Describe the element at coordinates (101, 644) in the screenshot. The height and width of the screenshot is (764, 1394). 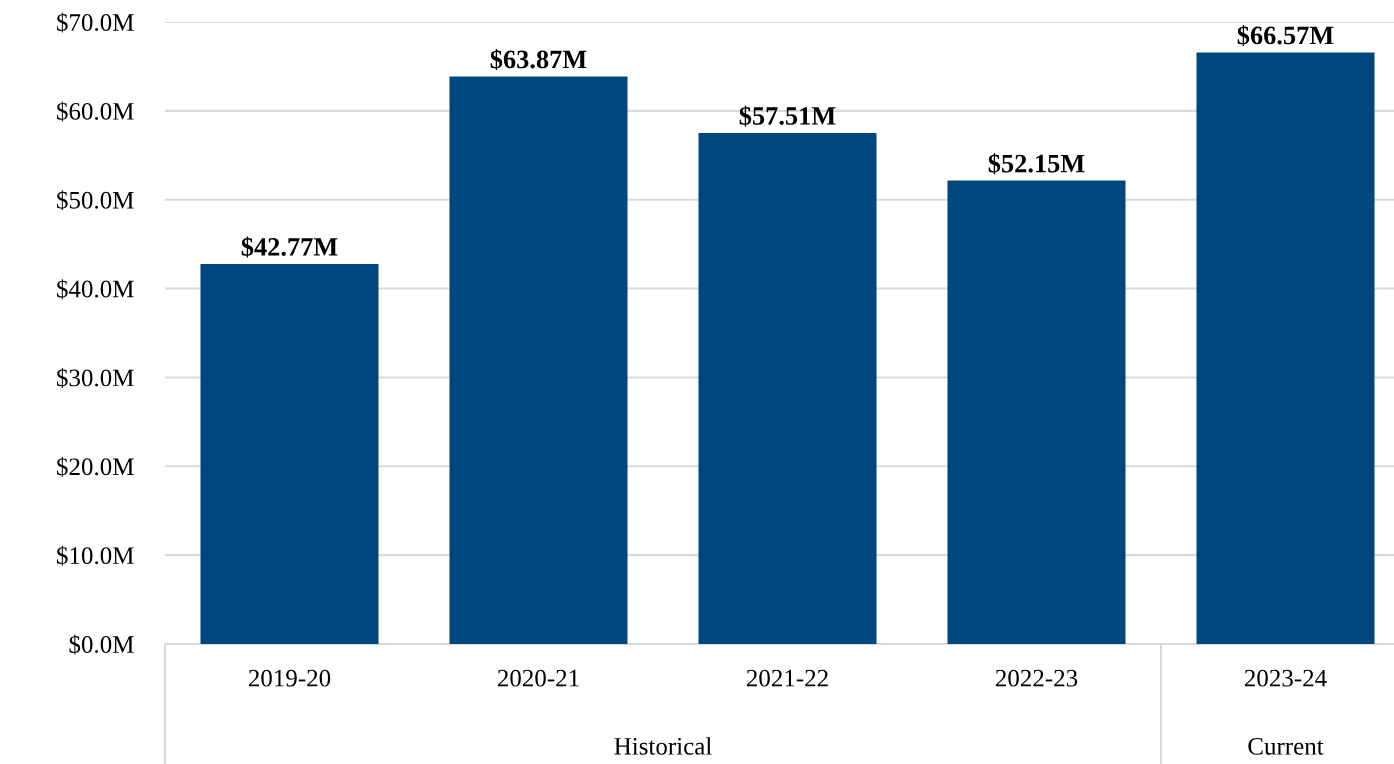
I see `y-tick-label: $0.0M` at that location.